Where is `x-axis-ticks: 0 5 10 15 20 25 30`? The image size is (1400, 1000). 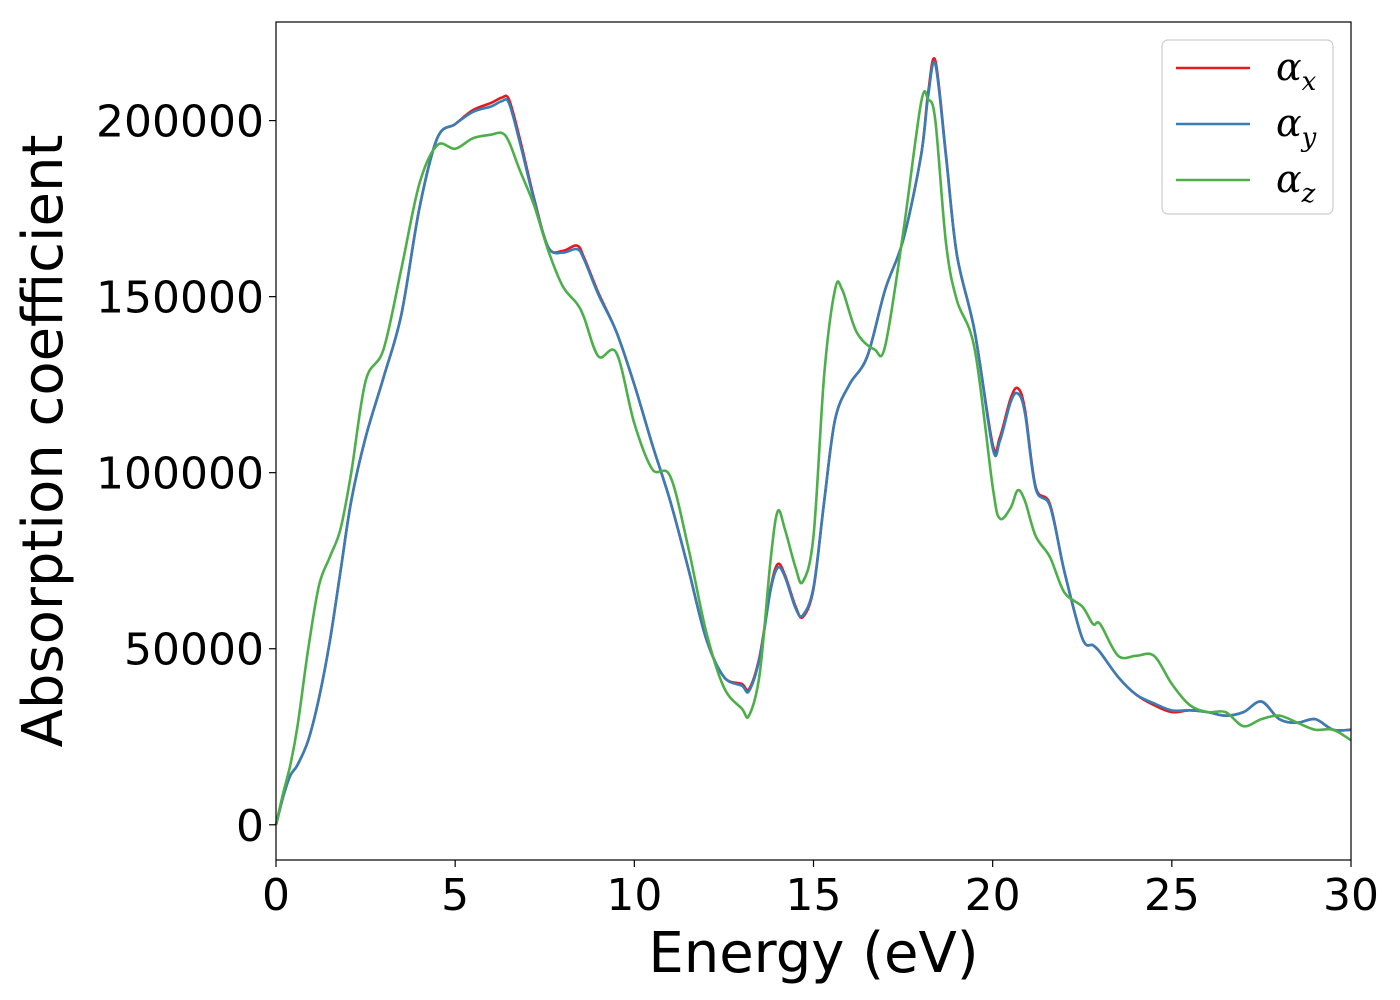 x-axis-ticks: 0 5 10 15 20 25 30 is located at coordinates (820, 890).